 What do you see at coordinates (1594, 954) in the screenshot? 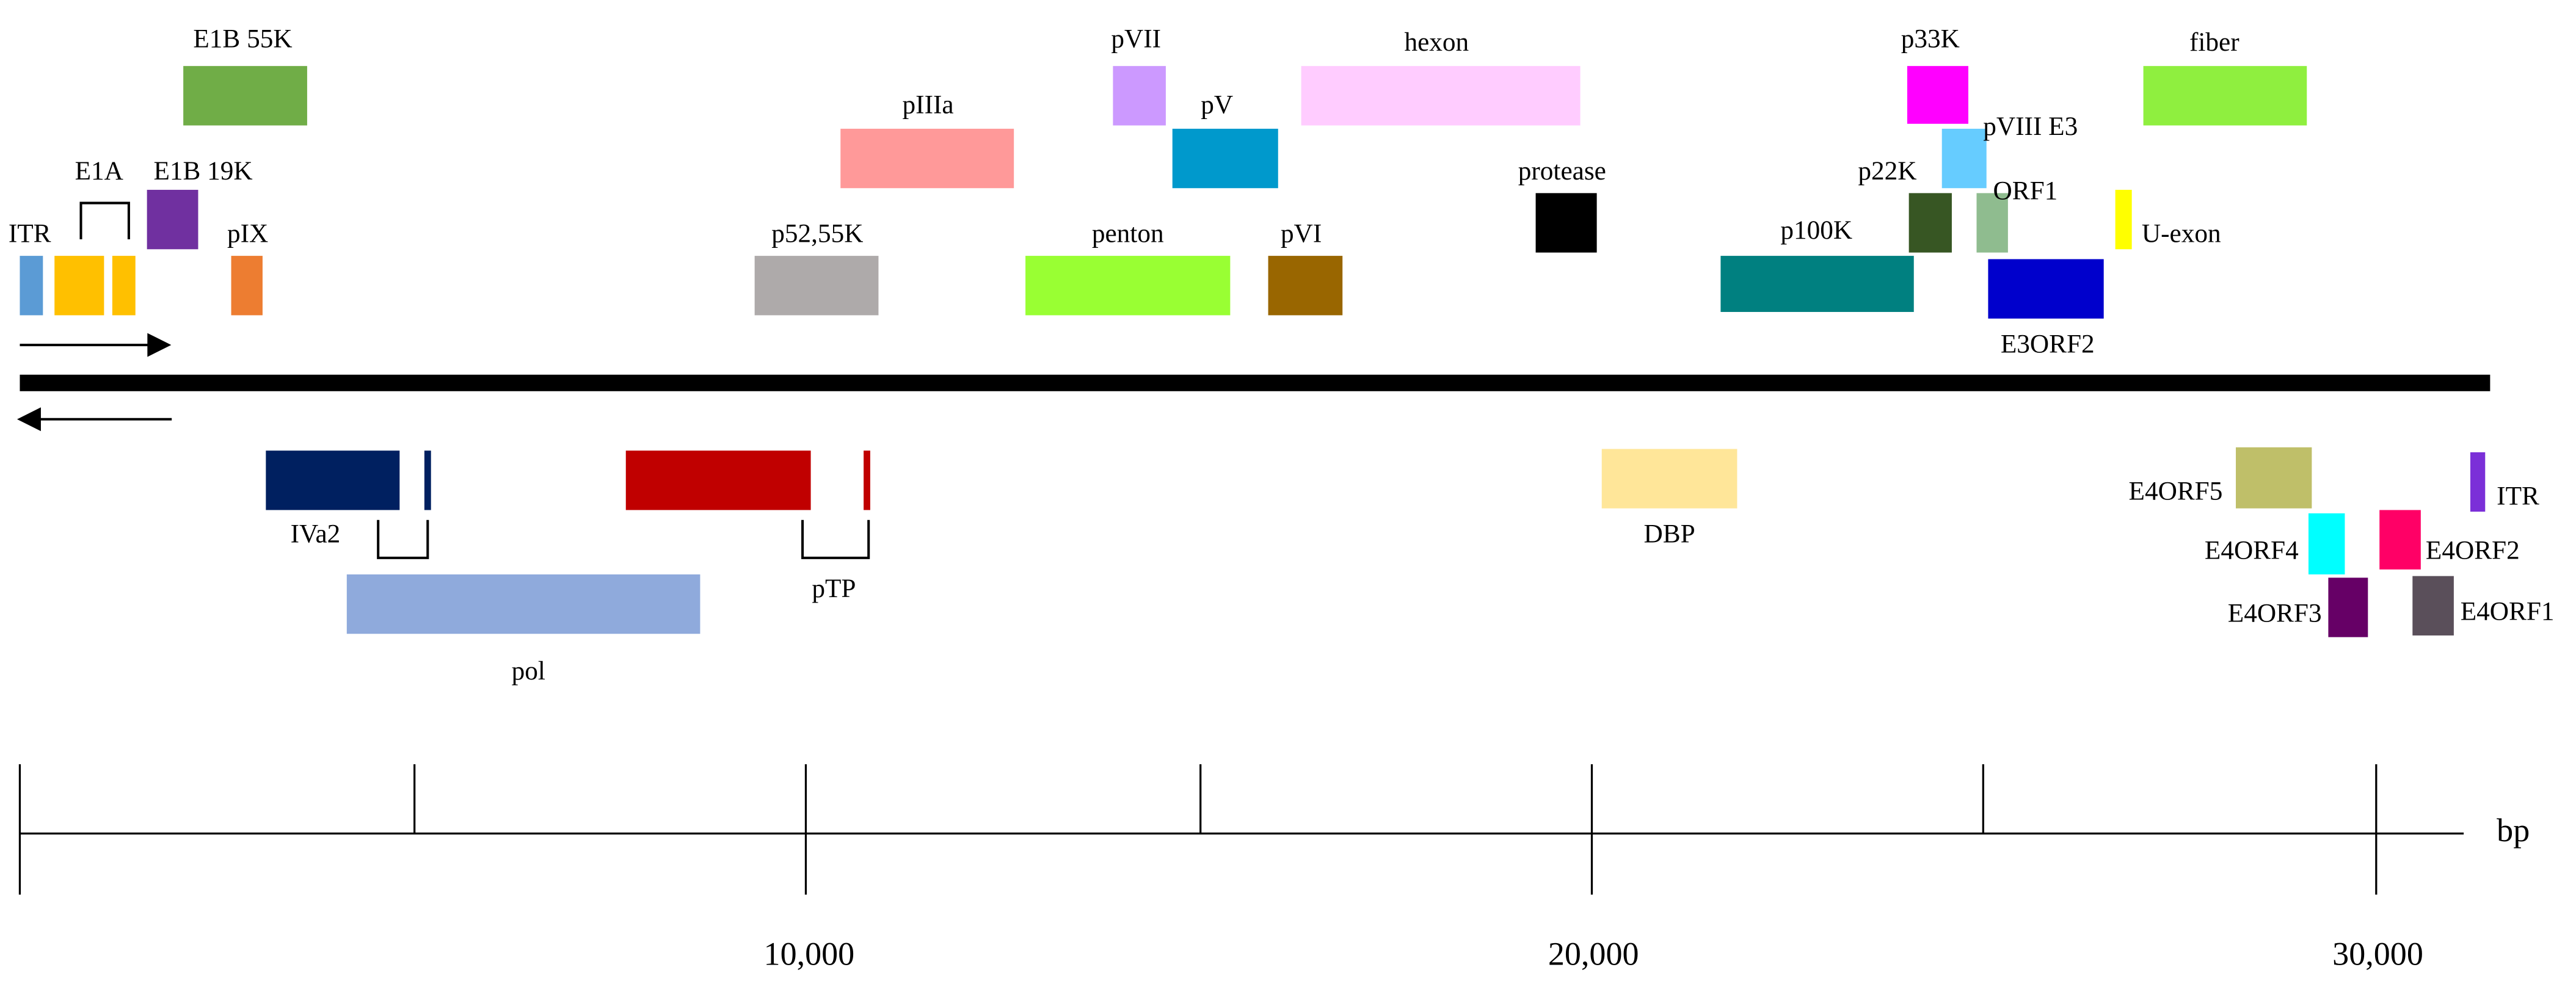
I see `scale-label: 20,000` at bounding box center [1594, 954].